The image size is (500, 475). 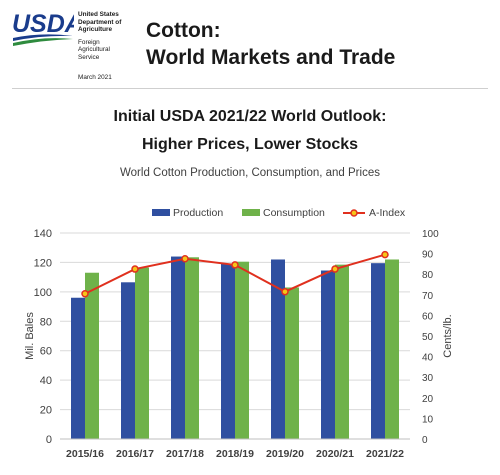 I want to click on y2-tick-label: 20, so click(x=428, y=399).